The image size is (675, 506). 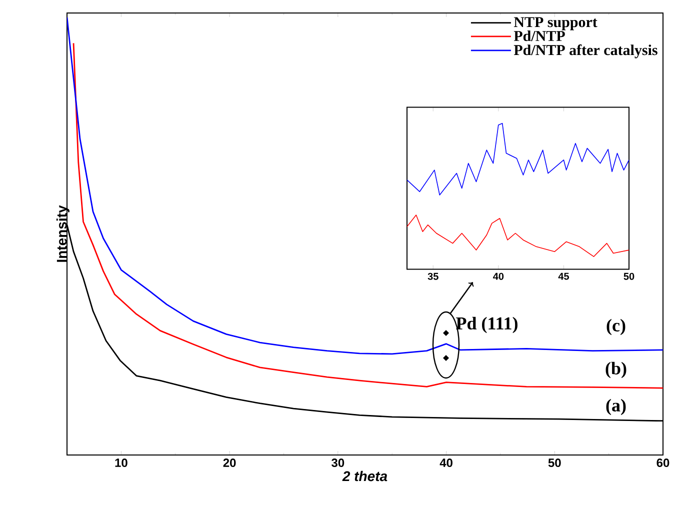 What do you see at coordinates (556, 23) in the screenshot?
I see `legend-label: NTP support` at bounding box center [556, 23].